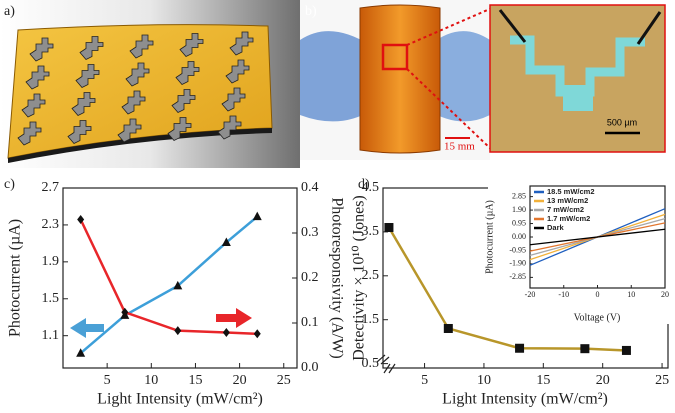 The height and width of the screenshot is (413, 675). What do you see at coordinates (371, 187) in the screenshot?
I see `y-tick-label: 4.5` at bounding box center [371, 187].